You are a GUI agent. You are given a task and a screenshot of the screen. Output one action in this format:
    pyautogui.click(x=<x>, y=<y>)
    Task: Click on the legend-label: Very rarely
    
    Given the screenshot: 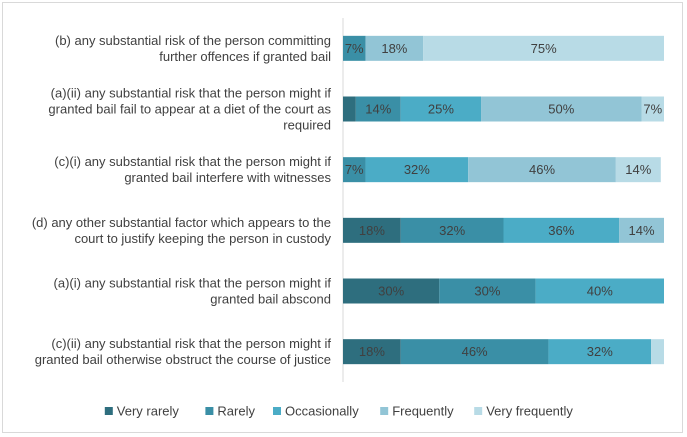 What is the action you would take?
    pyautogui.click(x=148, y=411)
    